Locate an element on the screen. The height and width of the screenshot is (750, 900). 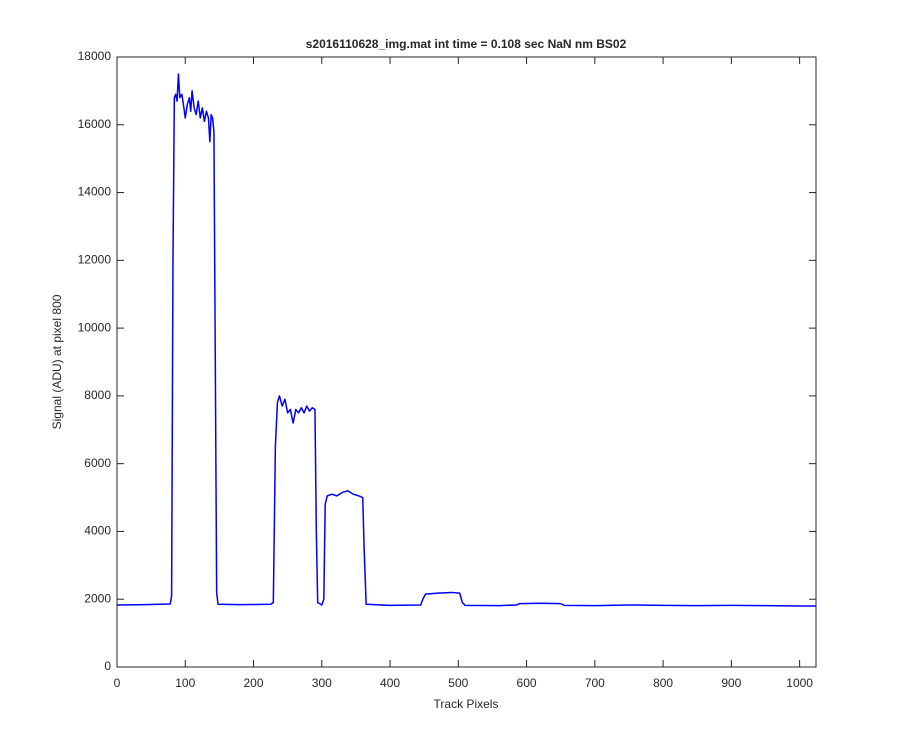
x-tick-label: 1000 is located at coordinates (799, 683).